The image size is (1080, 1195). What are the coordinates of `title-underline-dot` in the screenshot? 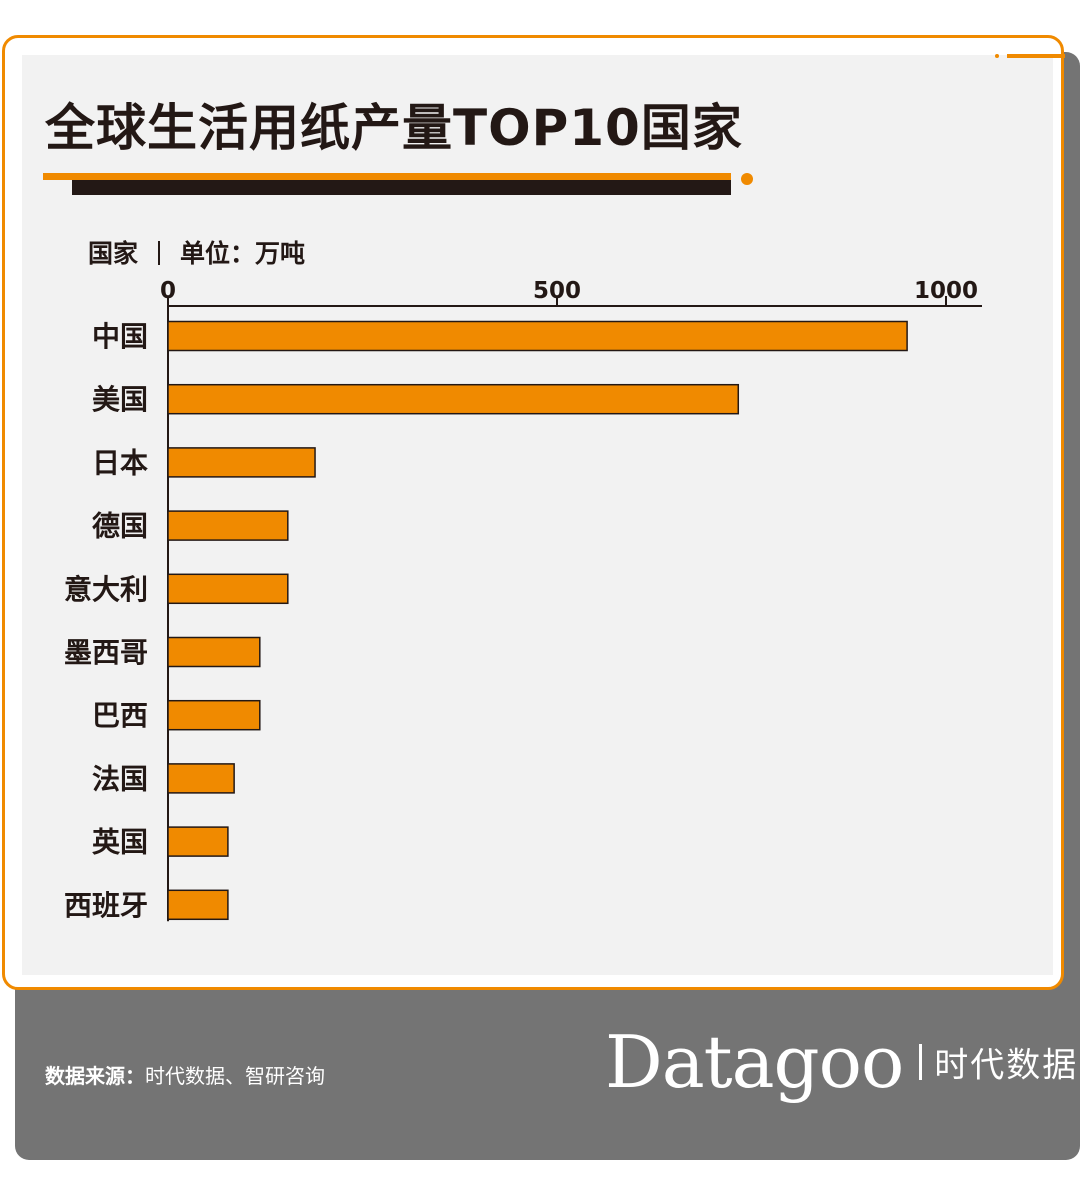 It's located at (747, 179).